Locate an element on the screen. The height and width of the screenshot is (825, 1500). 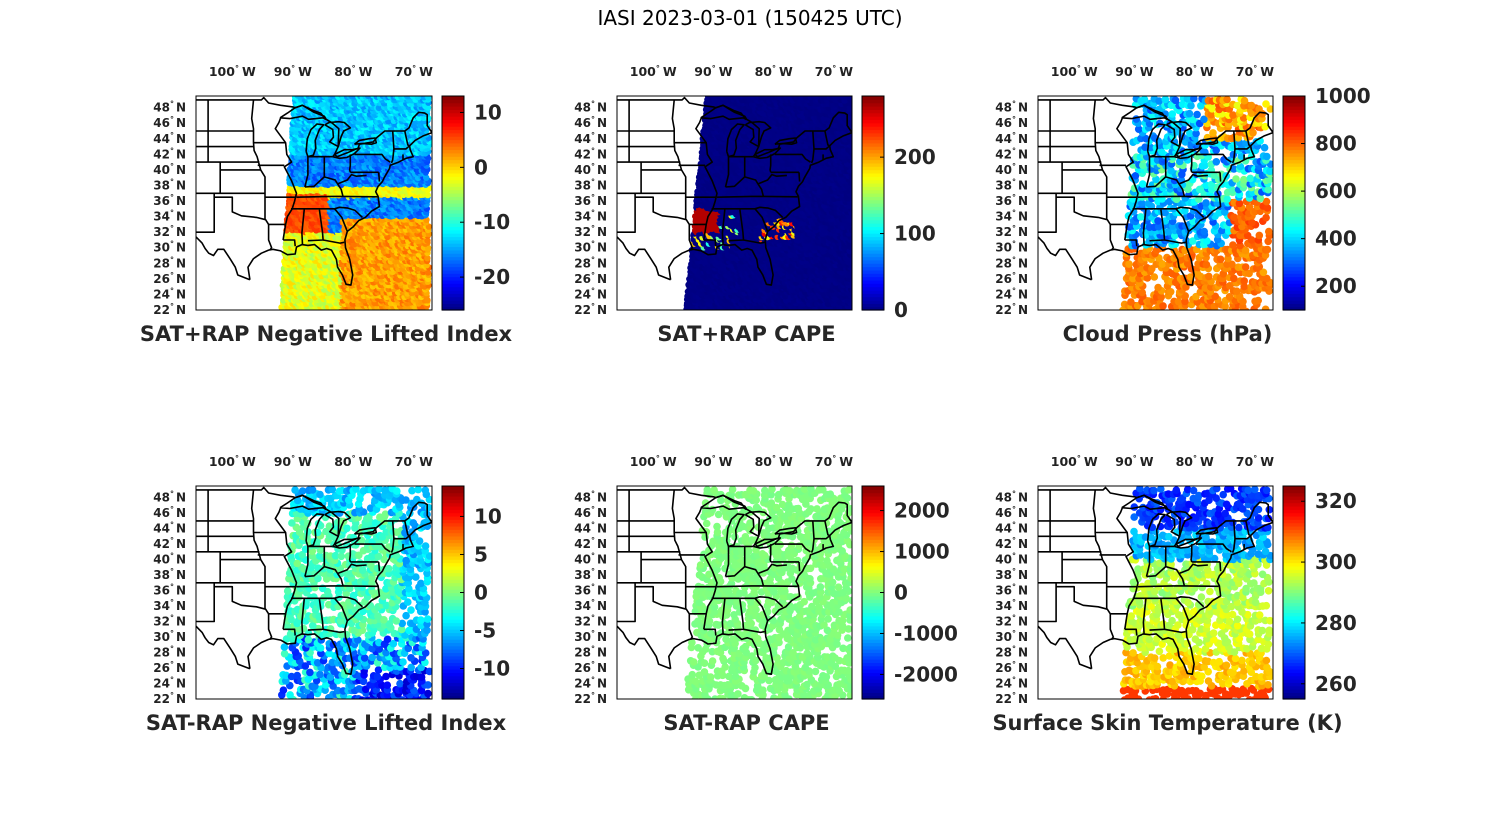
colorbar-tick-label: -2000 is located at coordinates (926, 674).